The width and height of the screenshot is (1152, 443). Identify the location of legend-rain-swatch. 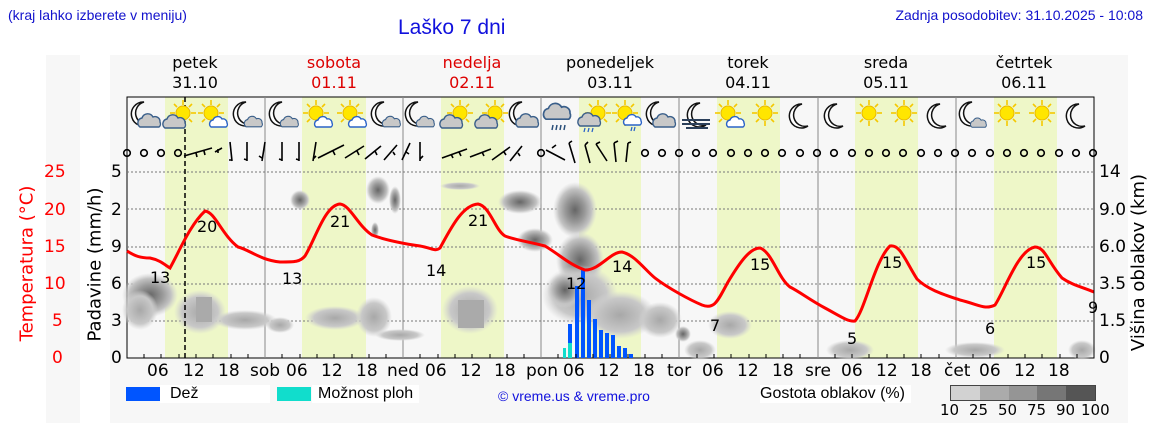
(143, 394).